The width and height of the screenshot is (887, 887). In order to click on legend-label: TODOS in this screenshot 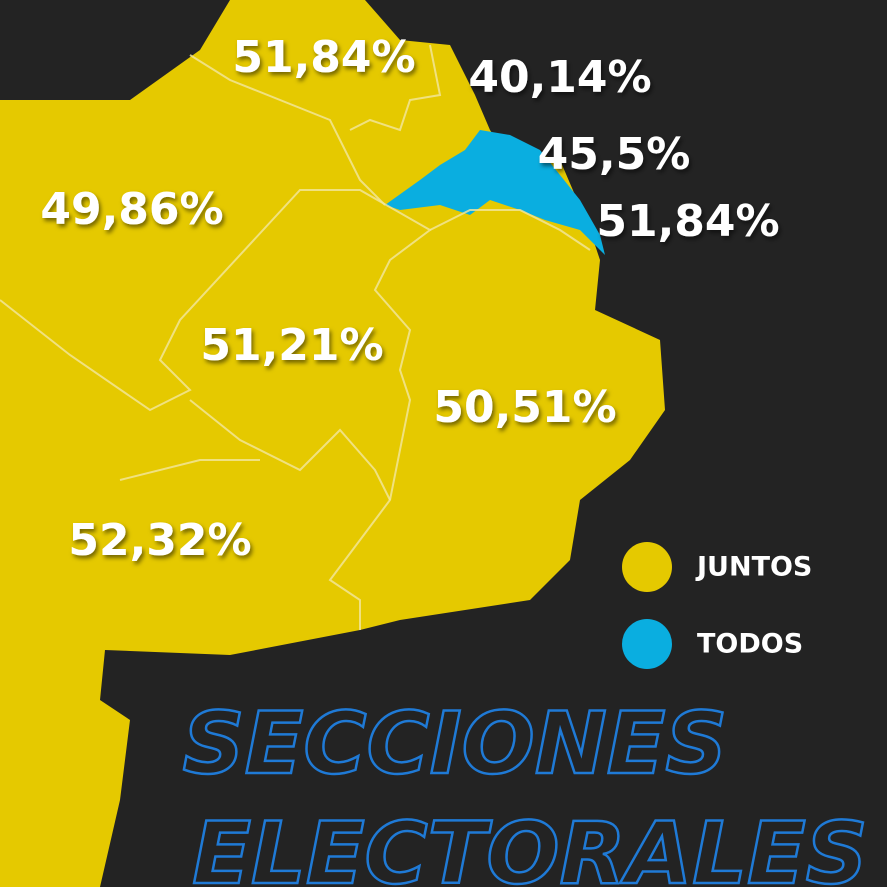, I will do `click(750, 644)`.